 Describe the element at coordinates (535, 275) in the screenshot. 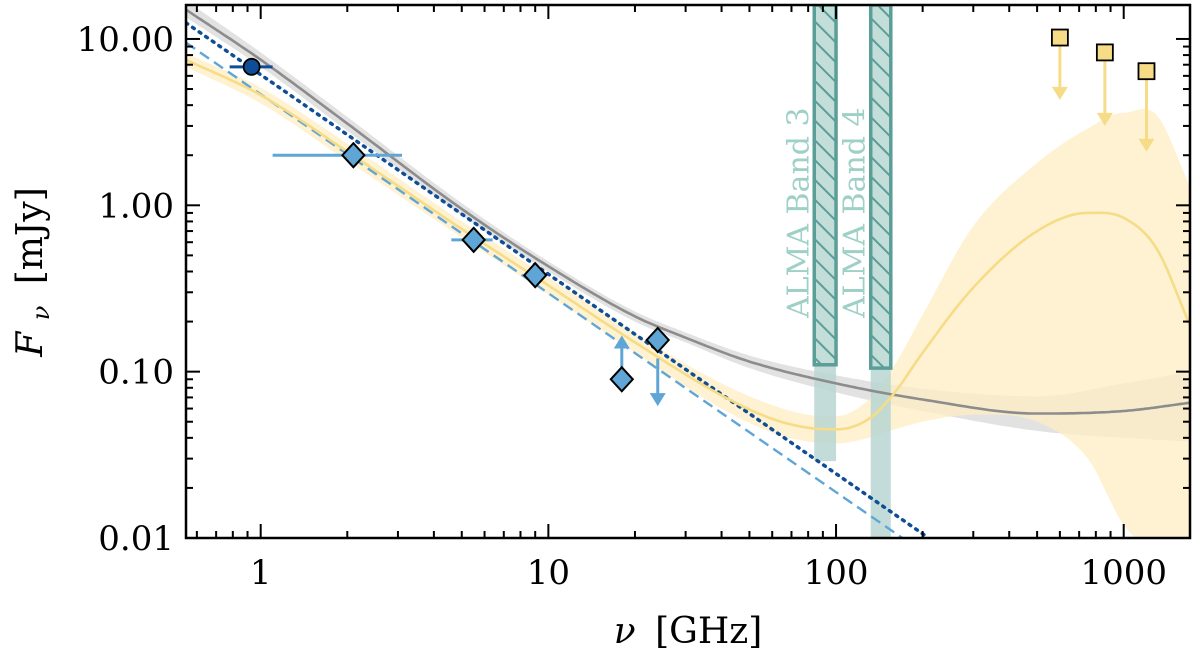

I see `diamond-detections-2-diamond` at that location.